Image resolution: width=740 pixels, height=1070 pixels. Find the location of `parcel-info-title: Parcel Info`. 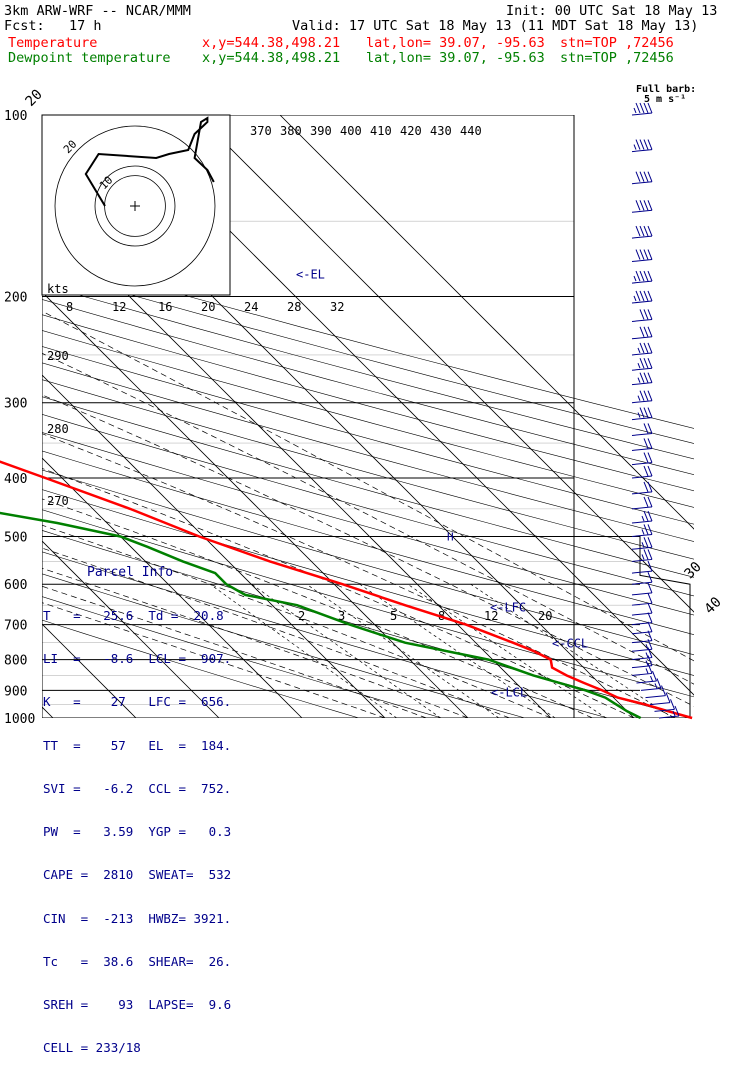

parcel-info-title: Parcel Info is located at coordinates (130, 572).